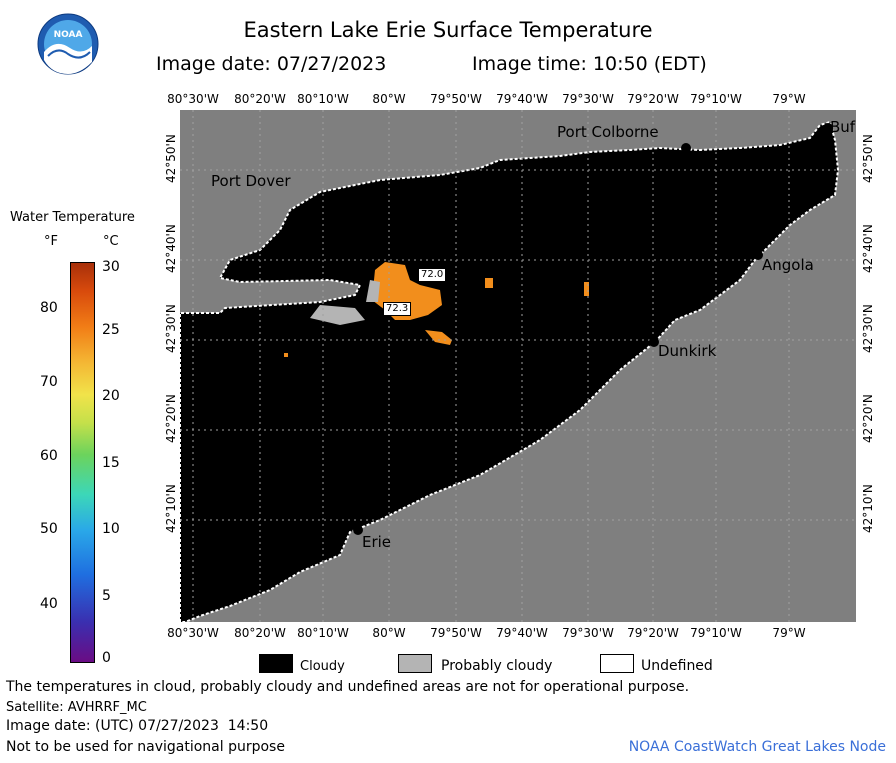 This screenshot has width=896, height=763. What do you see at coordinates (687, 351) in the screenshot?
I see `city-label-dunkirk: Dunkirk` at bounding box center [687, 351].